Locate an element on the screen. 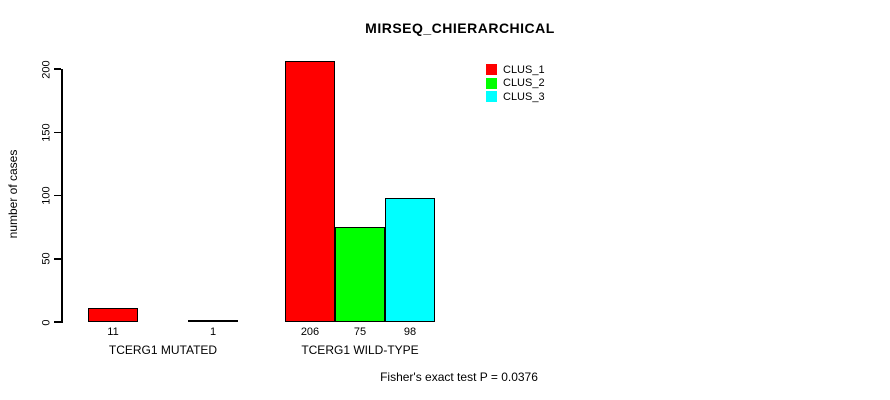 The width and height of the screenshot is (890, 400). bar-clus_1-group1 is located at coordinates (113, 315).